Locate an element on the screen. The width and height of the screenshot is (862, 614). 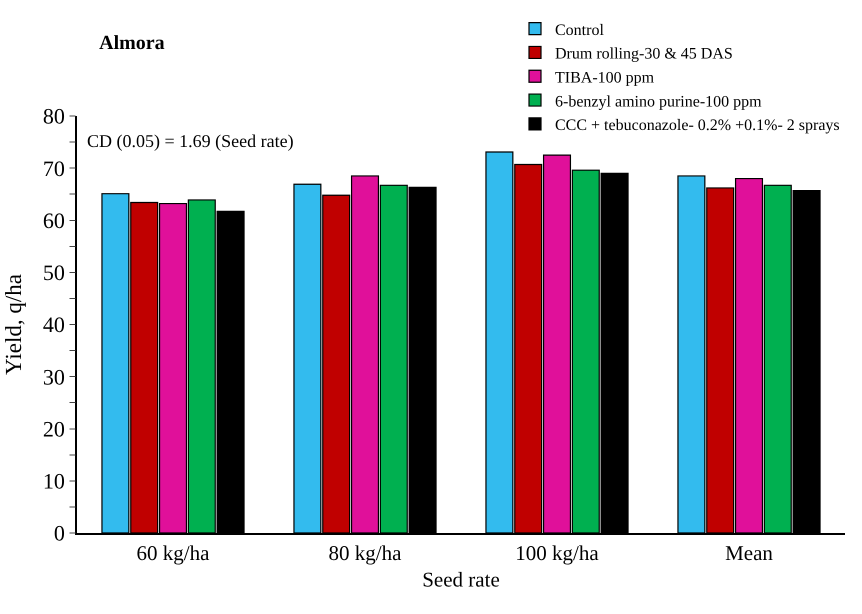
y-tick-label: 0 is located at coordinates (59, 533).